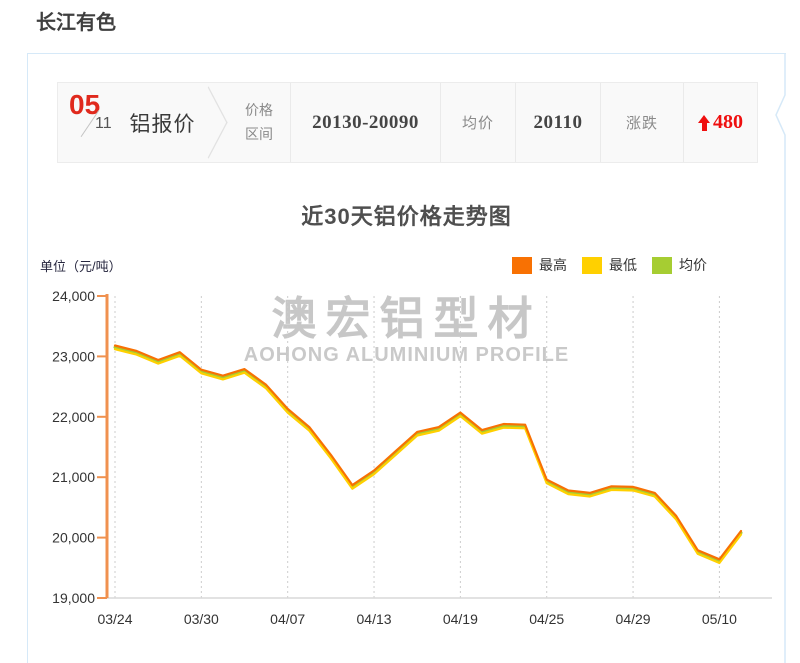 The width and height of the screenshot is (800, 663). I want to click on up-arrow-icon, so click(704, 122).